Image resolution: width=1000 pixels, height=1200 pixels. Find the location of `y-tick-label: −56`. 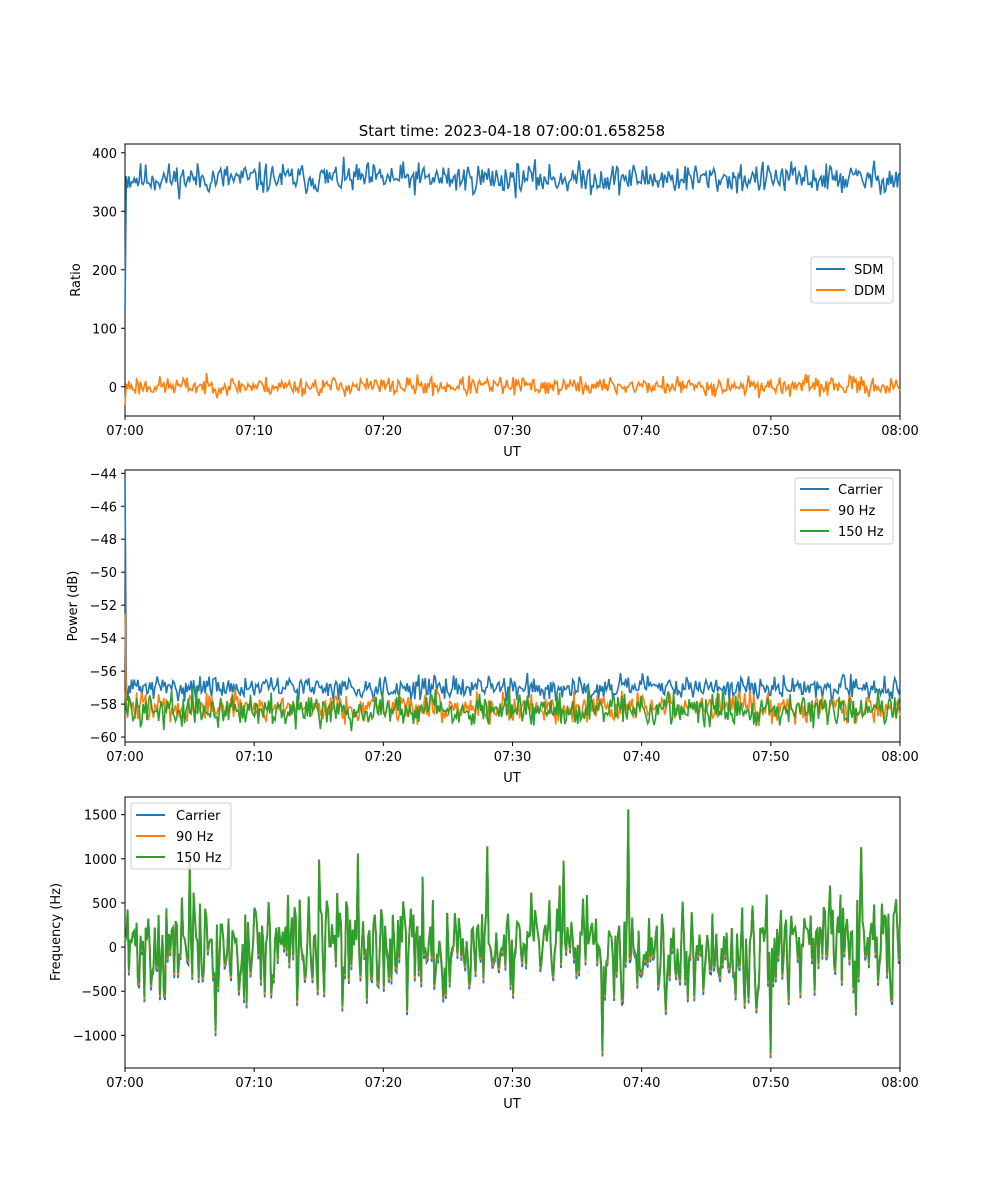

y-tick-label: −56 is located at coordinates (103, 672).